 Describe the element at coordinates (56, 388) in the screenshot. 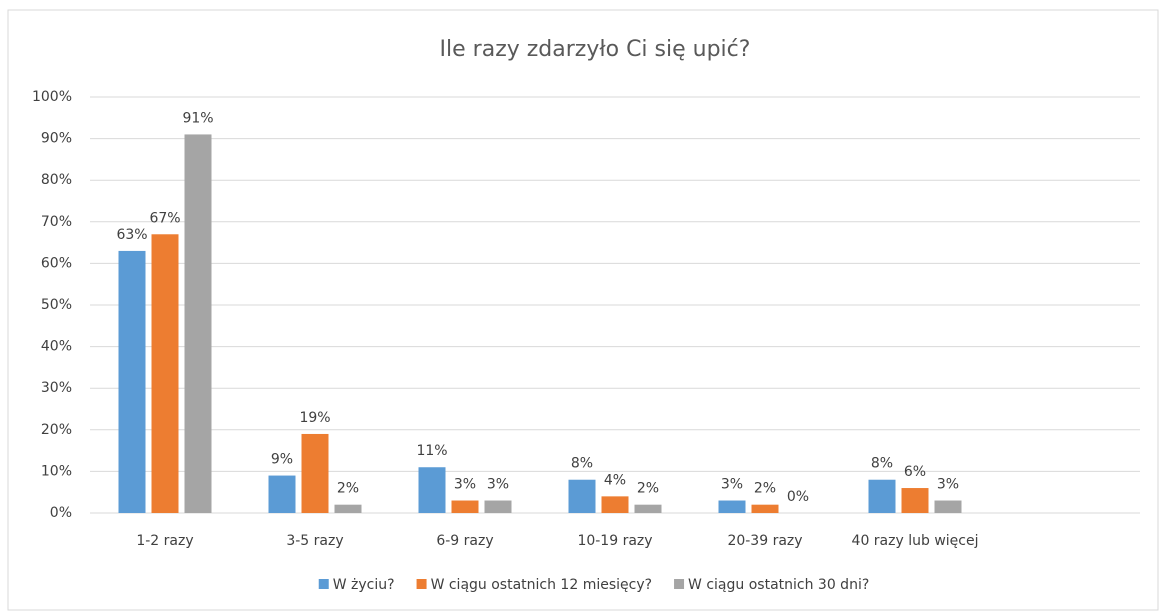

I see `y-tick-label: 30%` at that location.